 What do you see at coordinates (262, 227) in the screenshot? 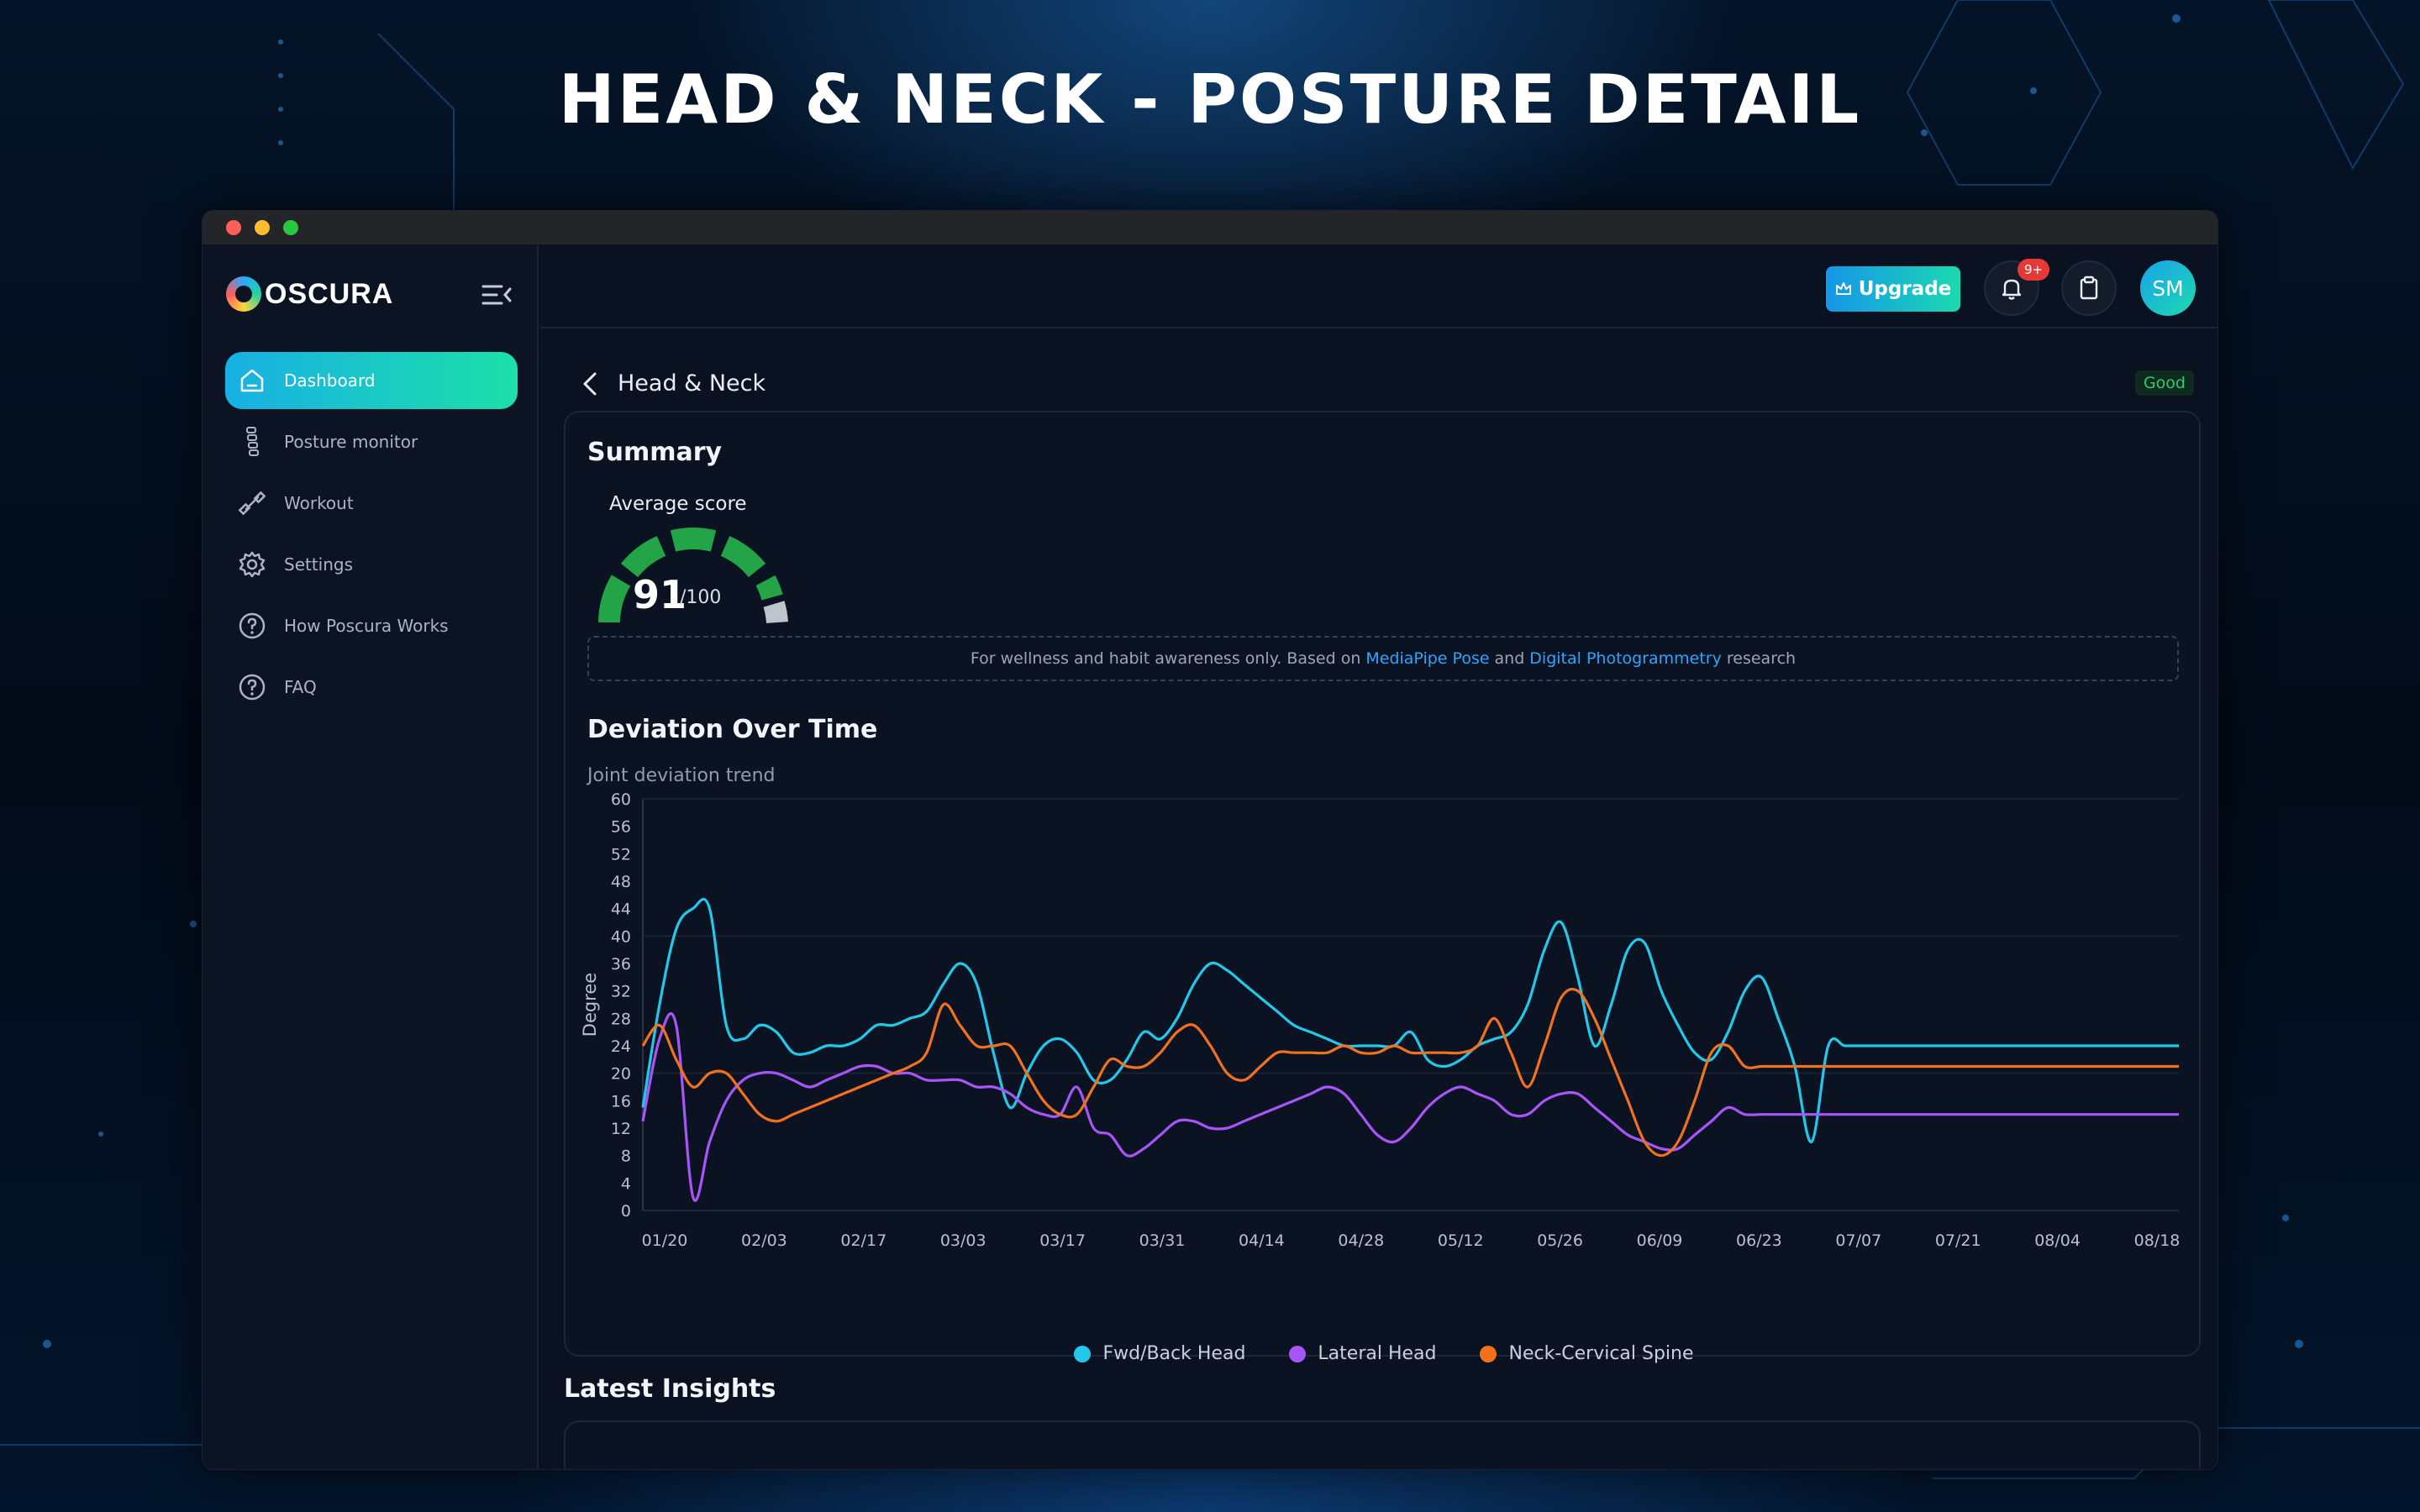
I see `minimize-window-button` at bounding box center [262, 227].